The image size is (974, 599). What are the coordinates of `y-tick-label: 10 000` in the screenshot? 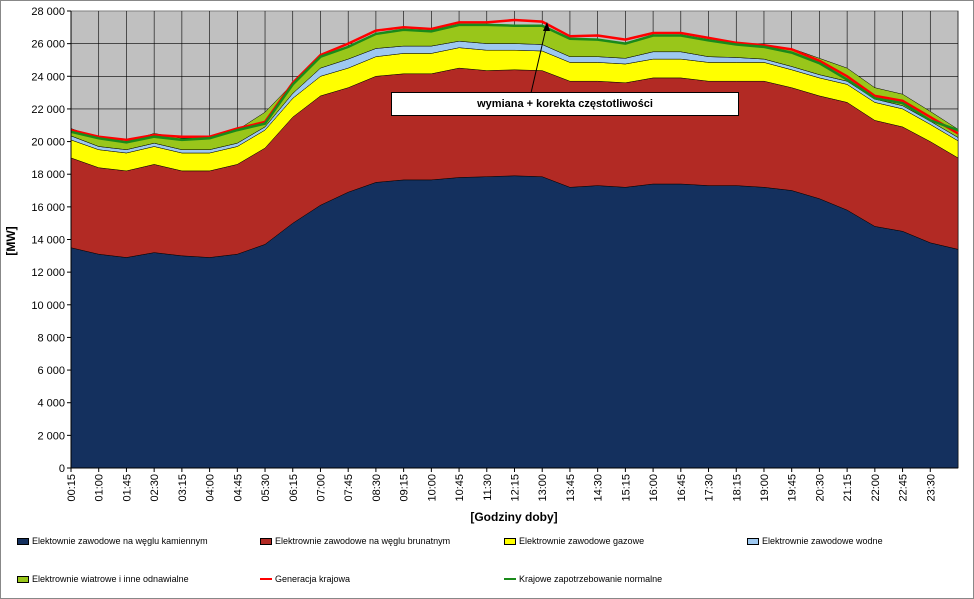 It's located at (48, 306).